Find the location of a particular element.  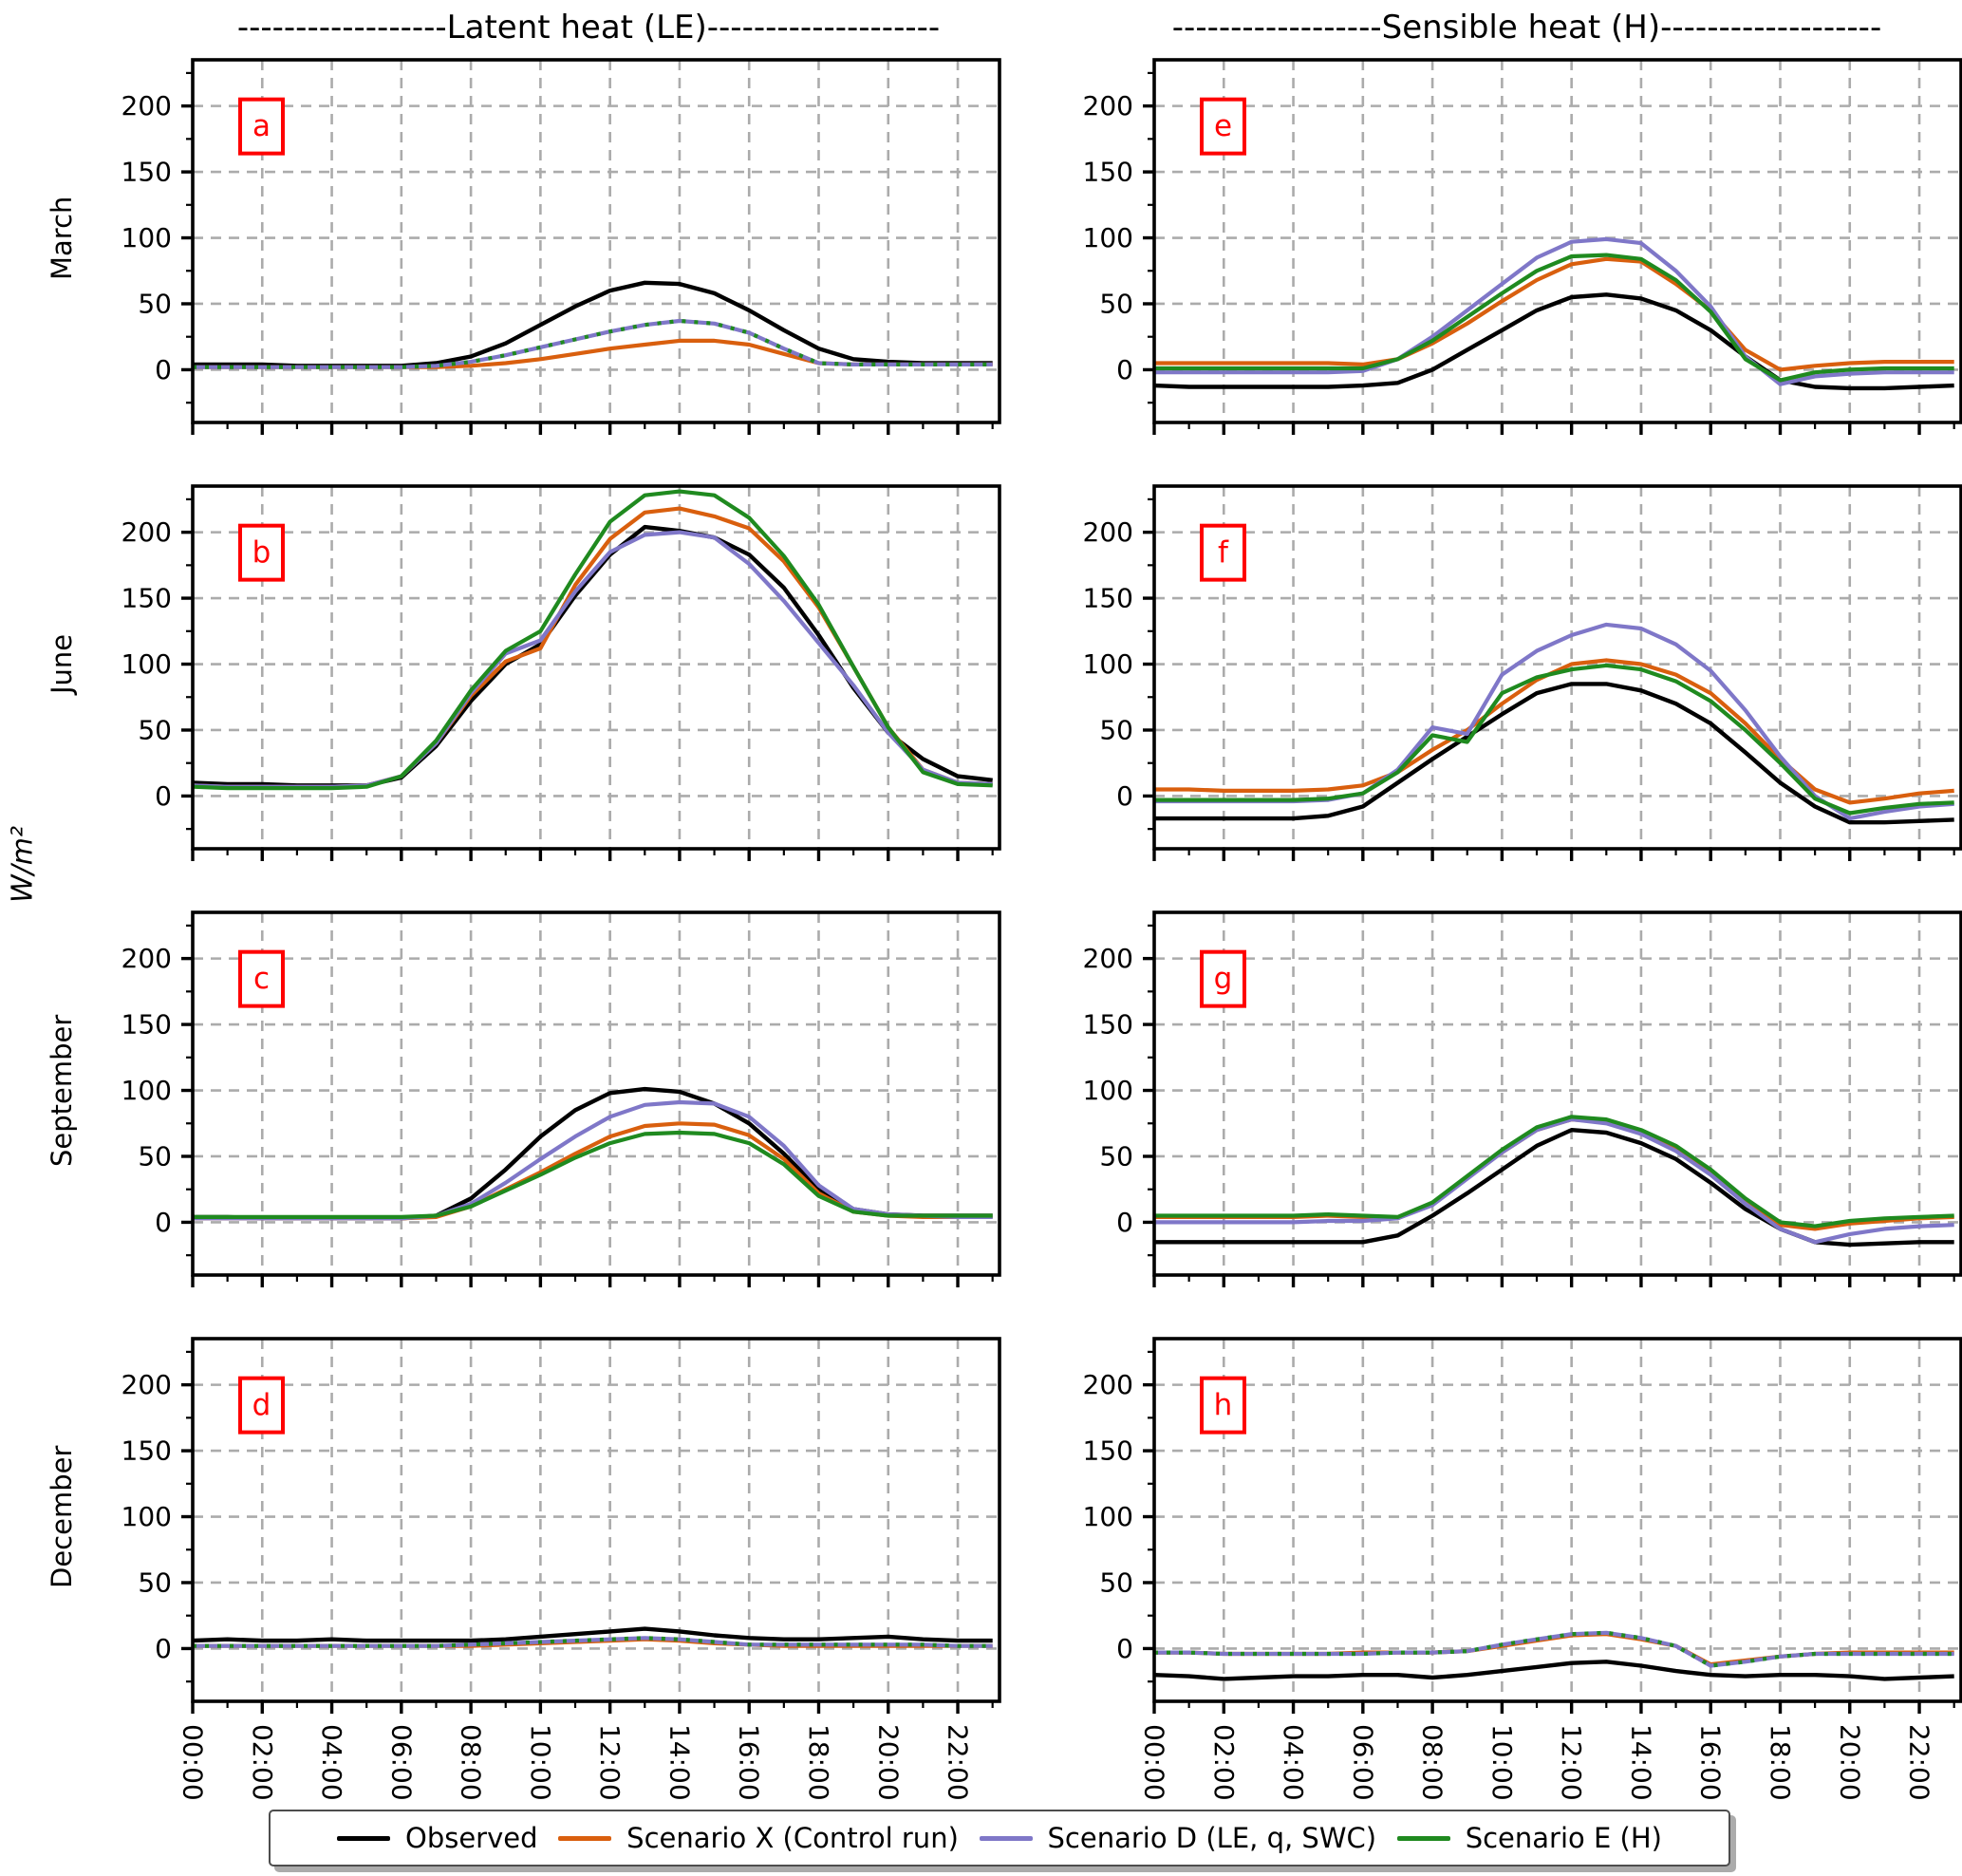

legend-label: Scenario X (Control run) is located at coordinates (792, 1838).